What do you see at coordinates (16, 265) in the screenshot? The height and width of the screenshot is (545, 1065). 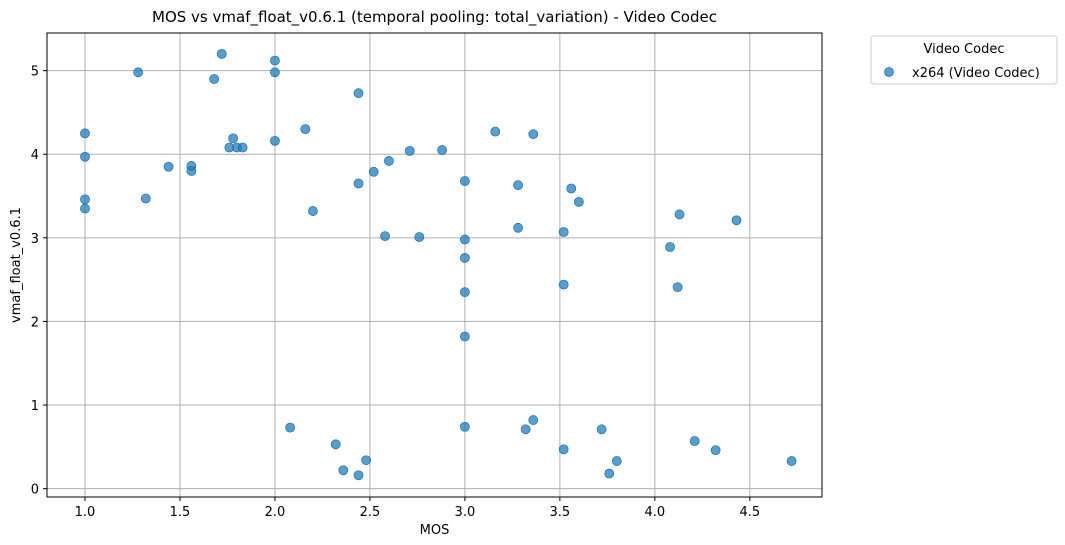 I see `y-axis-label: vmaf_float_v0.6.1` at bounding box center [16, 265].